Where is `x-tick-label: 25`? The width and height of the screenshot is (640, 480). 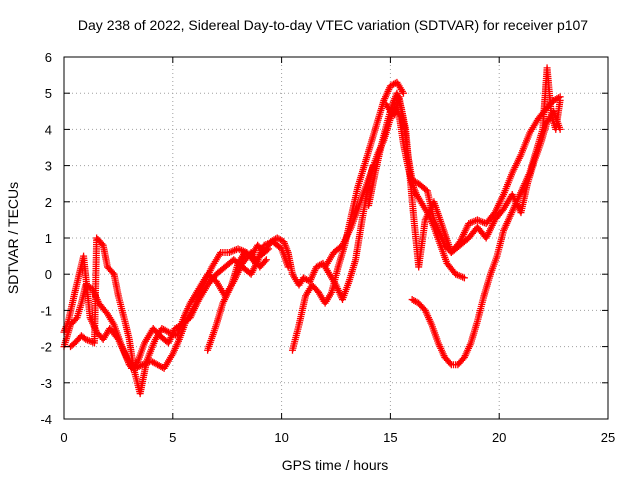 x-tick-label: 25 is located at coordinates (608, 437).